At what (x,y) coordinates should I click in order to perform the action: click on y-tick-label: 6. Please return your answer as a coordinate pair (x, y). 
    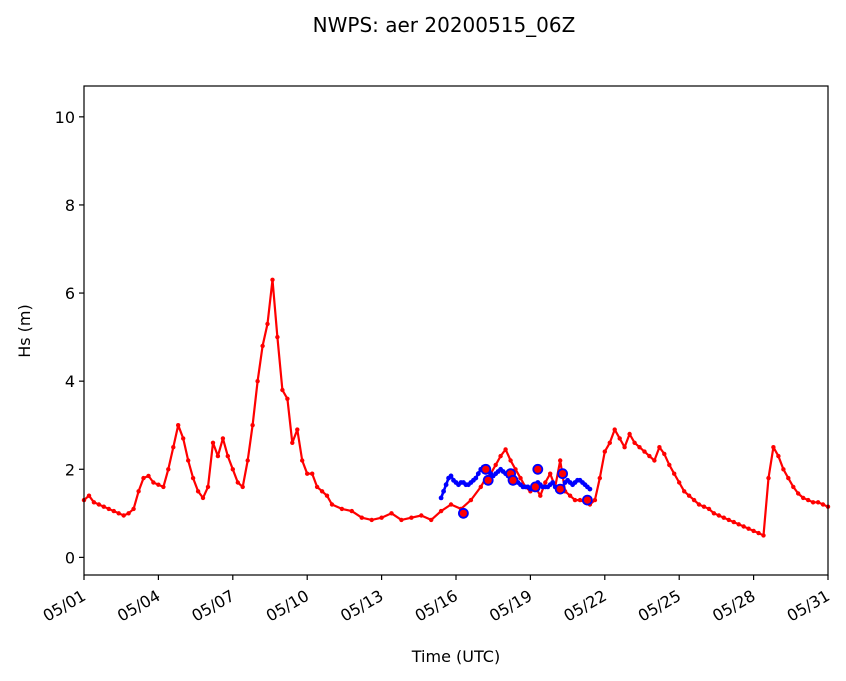
    Looking at the image, I should click on (70, 293).